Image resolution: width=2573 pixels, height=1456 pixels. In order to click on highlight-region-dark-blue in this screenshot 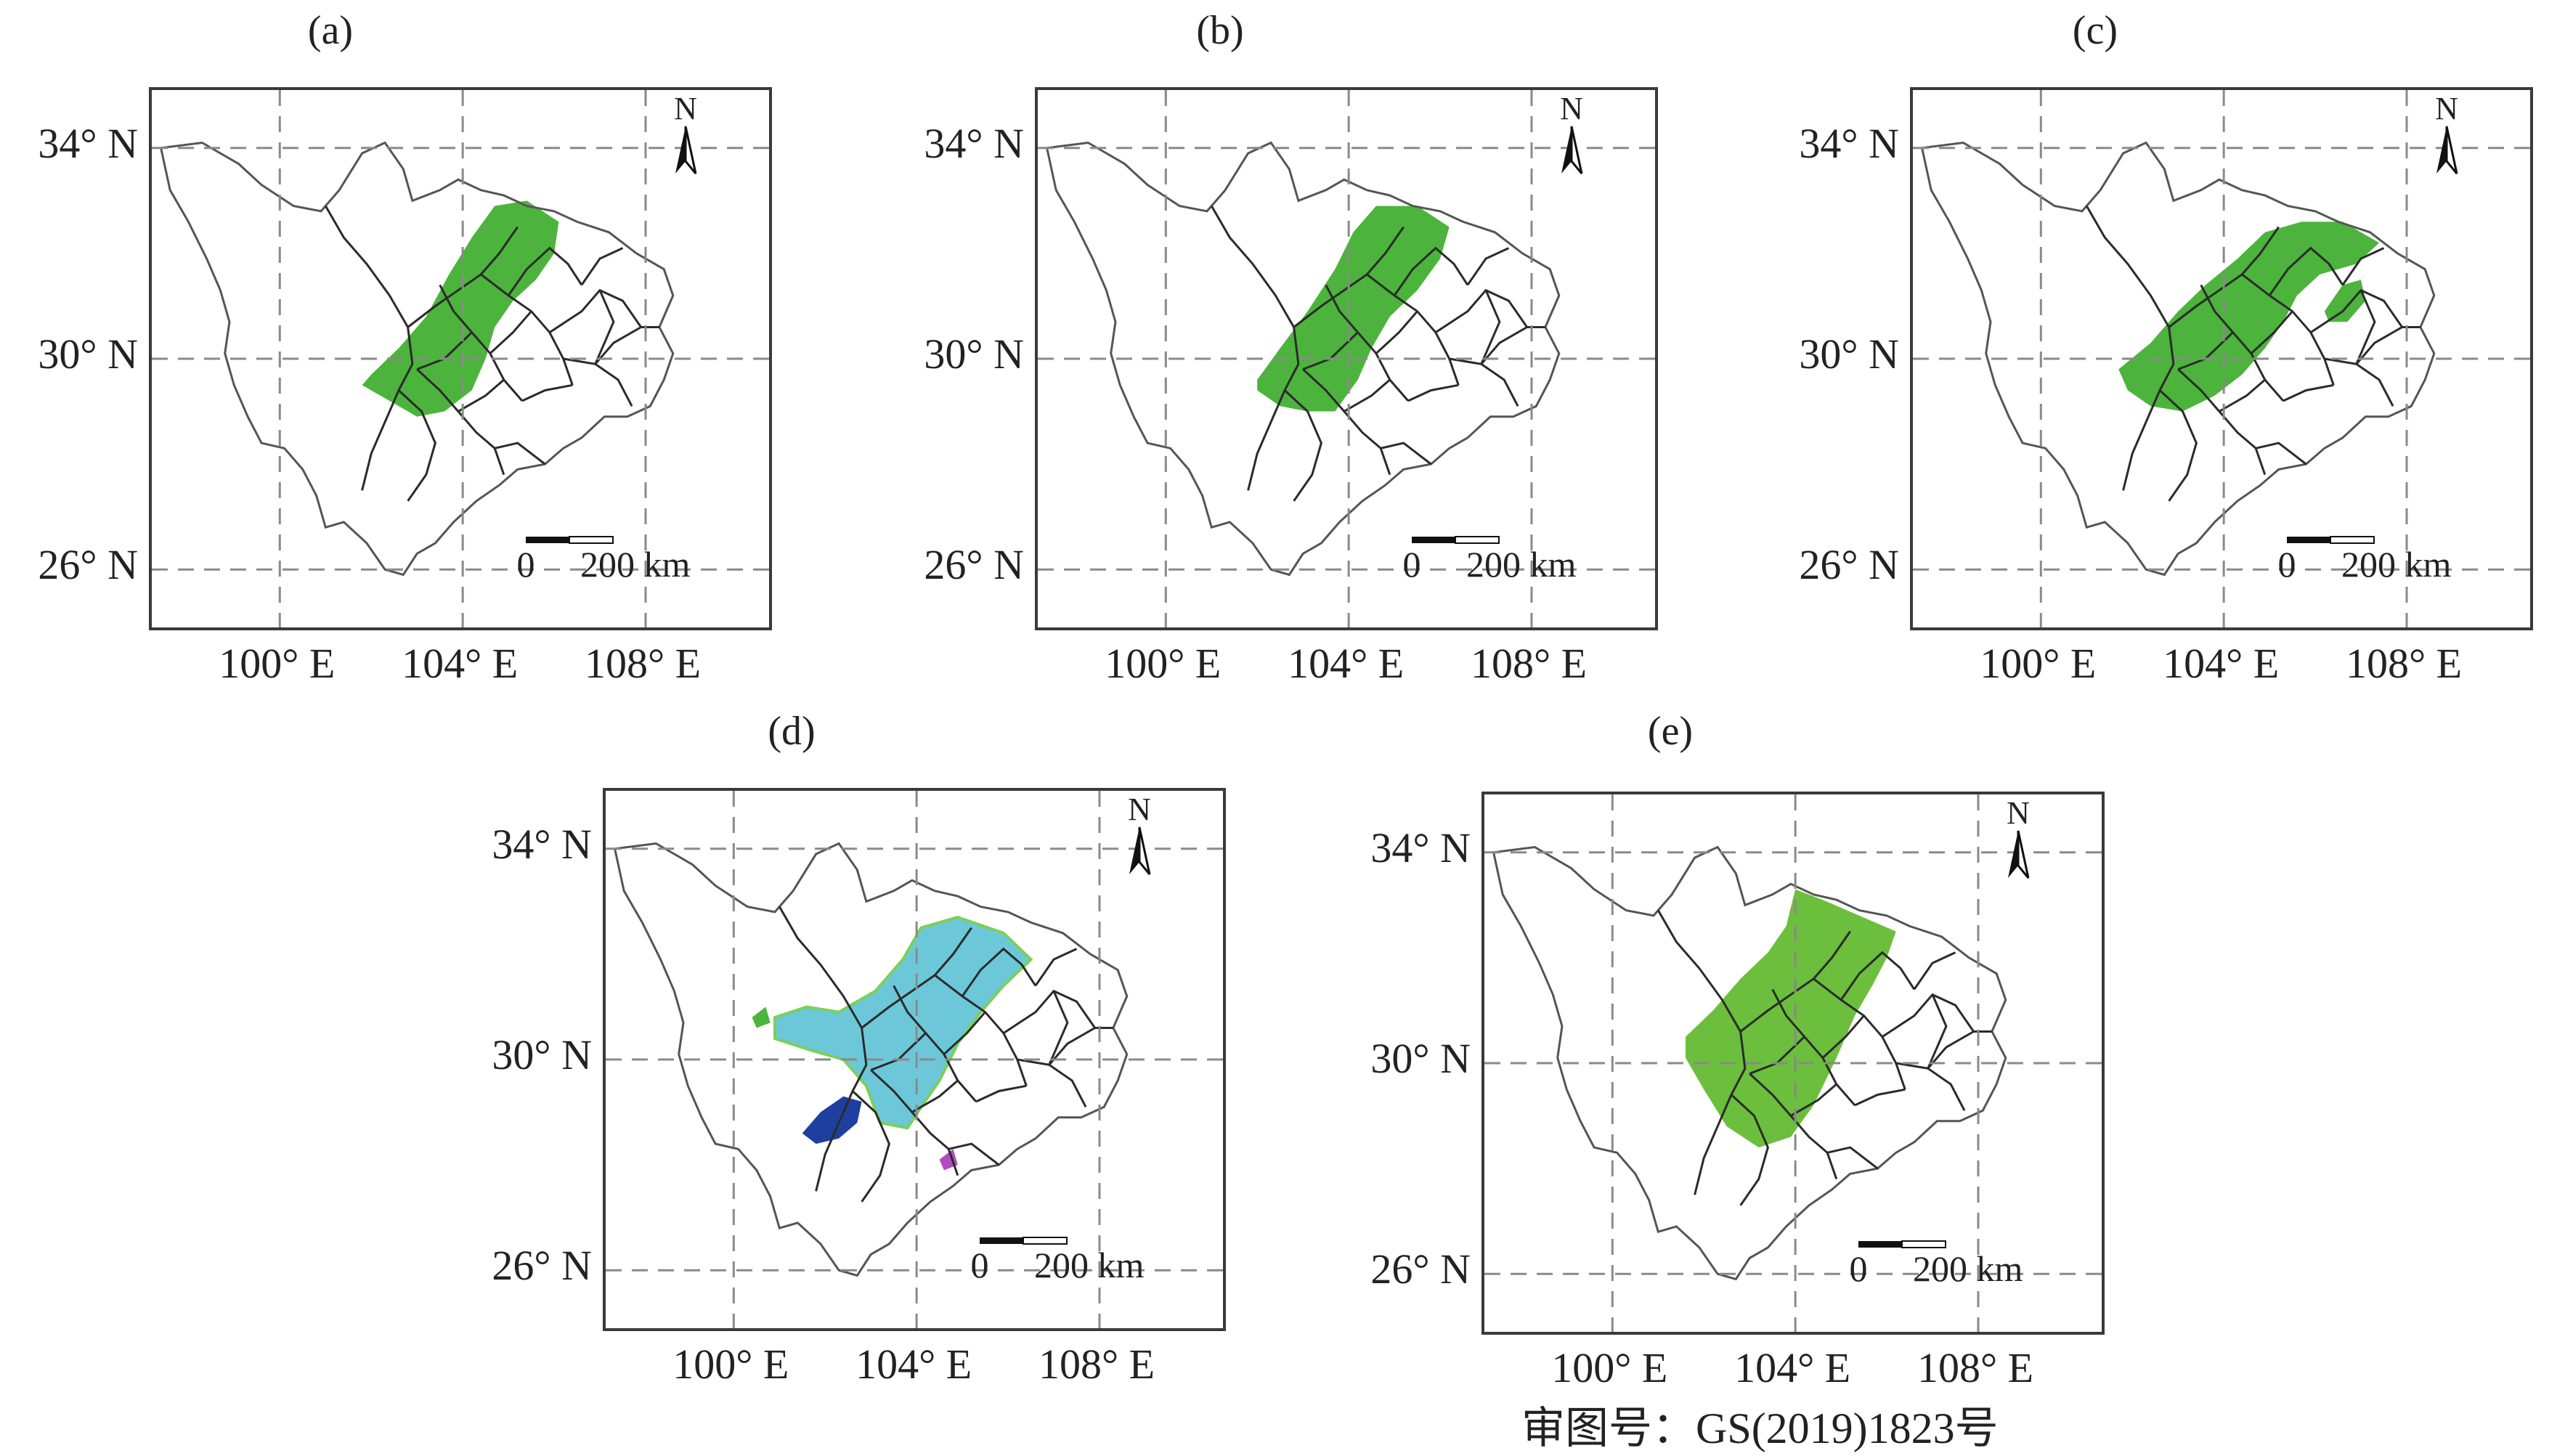, I will do `click(832, 1120)`.